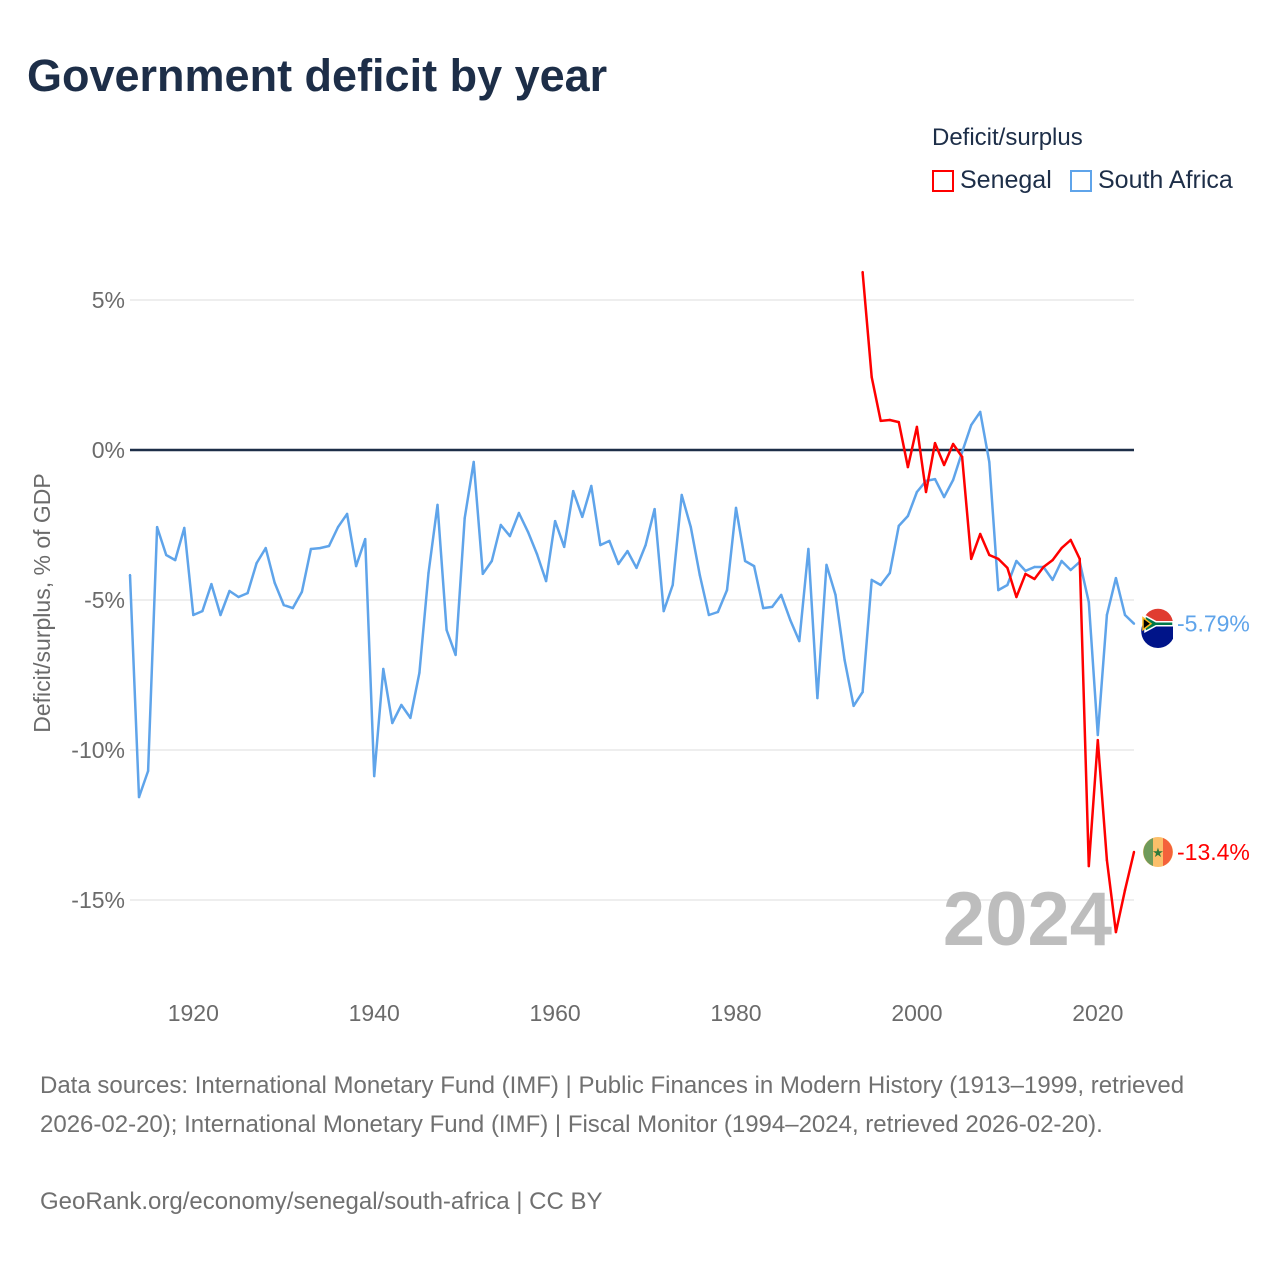  What do you see at coordinates (104, 600) in the screenshot?
I see `y-tick-label: -5%` at bounding box center [104, 600].